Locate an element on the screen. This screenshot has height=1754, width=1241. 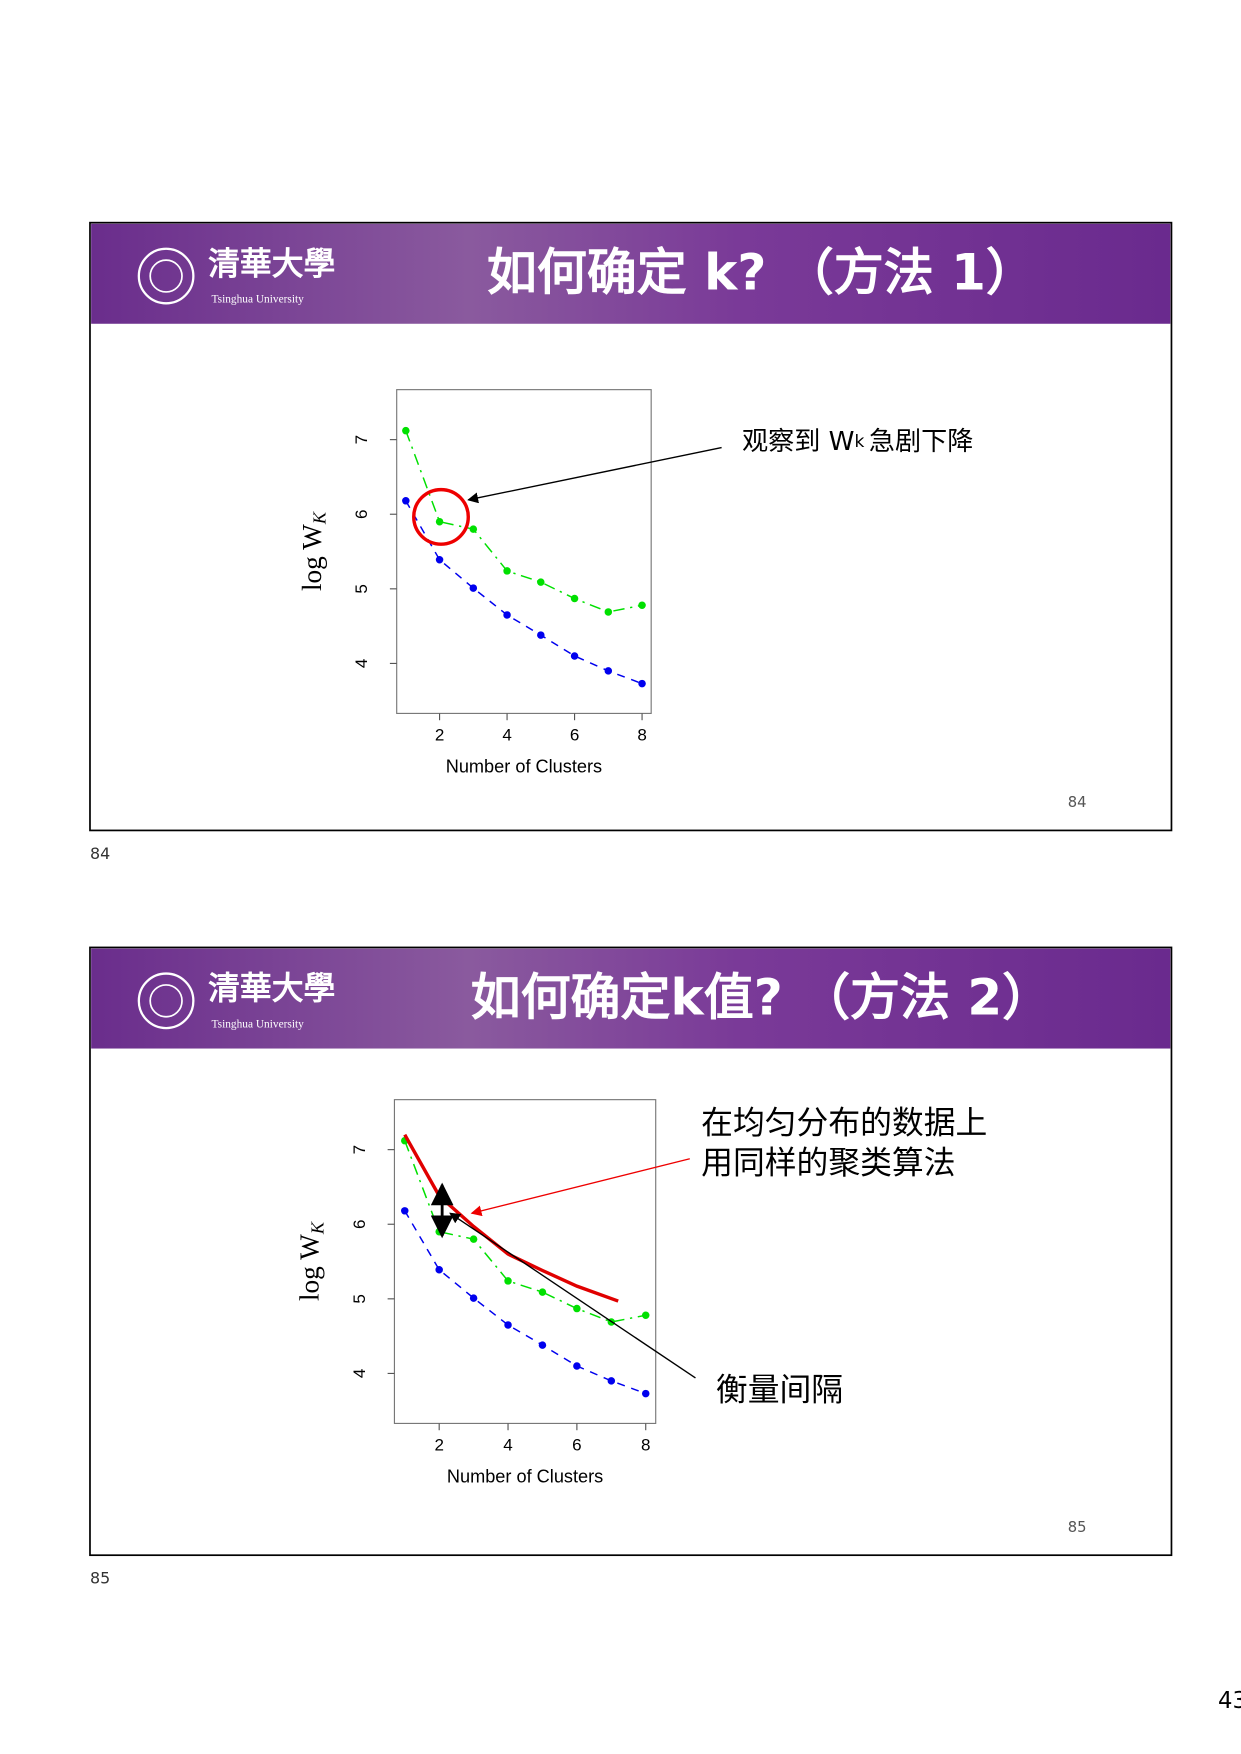
highlight-circle is located at coordinates (441, 516).